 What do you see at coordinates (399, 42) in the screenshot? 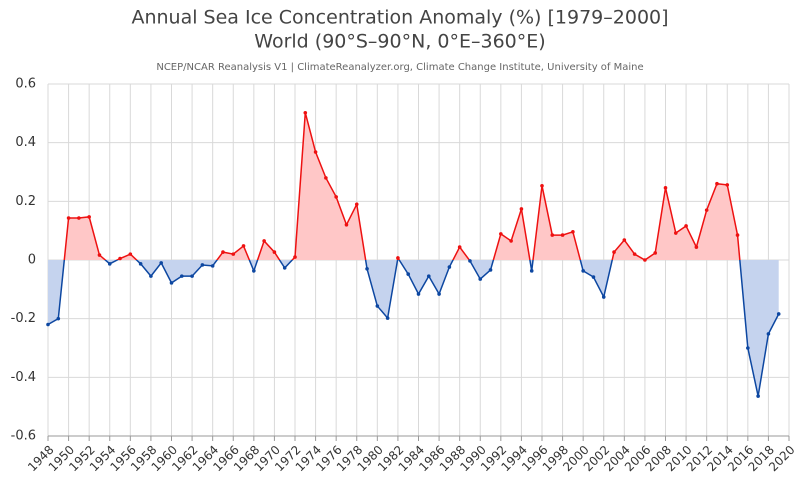
I see `chart-subtitle: World (90°S–90°N, 0°E–360°E)` at bounding box center [399, 42].